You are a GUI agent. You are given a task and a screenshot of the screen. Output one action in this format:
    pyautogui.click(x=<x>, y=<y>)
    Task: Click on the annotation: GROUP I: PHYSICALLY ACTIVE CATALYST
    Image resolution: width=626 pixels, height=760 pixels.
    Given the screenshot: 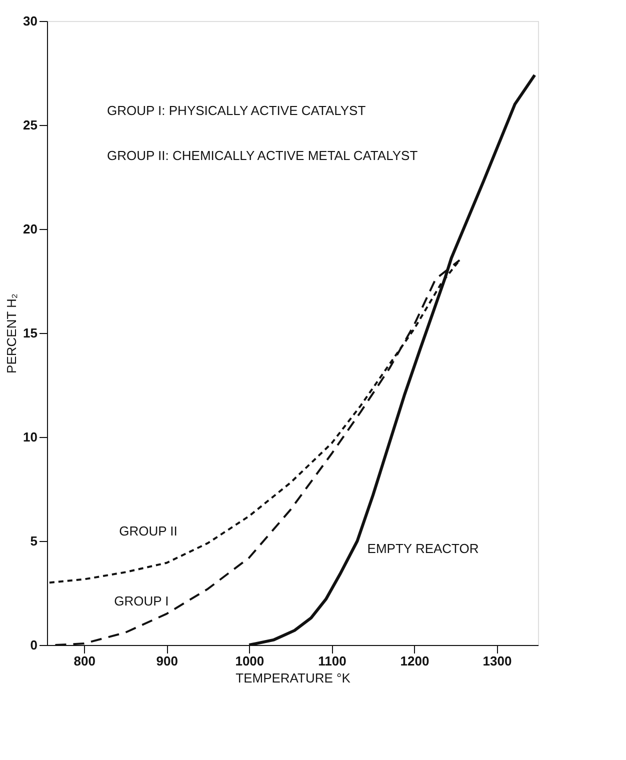 What is the action you would take?
    pyautogui.click(x=236, y=110)
    